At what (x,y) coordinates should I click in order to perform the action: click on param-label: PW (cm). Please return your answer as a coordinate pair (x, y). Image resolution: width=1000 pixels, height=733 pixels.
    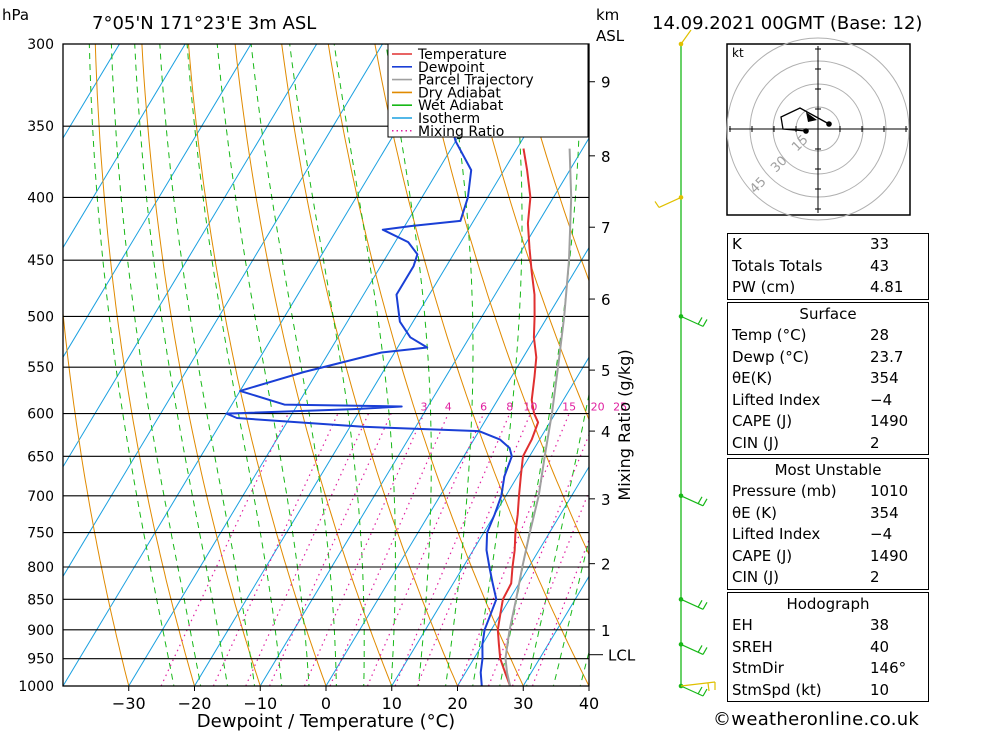
    Looking at the image, I should click on (764, 287).